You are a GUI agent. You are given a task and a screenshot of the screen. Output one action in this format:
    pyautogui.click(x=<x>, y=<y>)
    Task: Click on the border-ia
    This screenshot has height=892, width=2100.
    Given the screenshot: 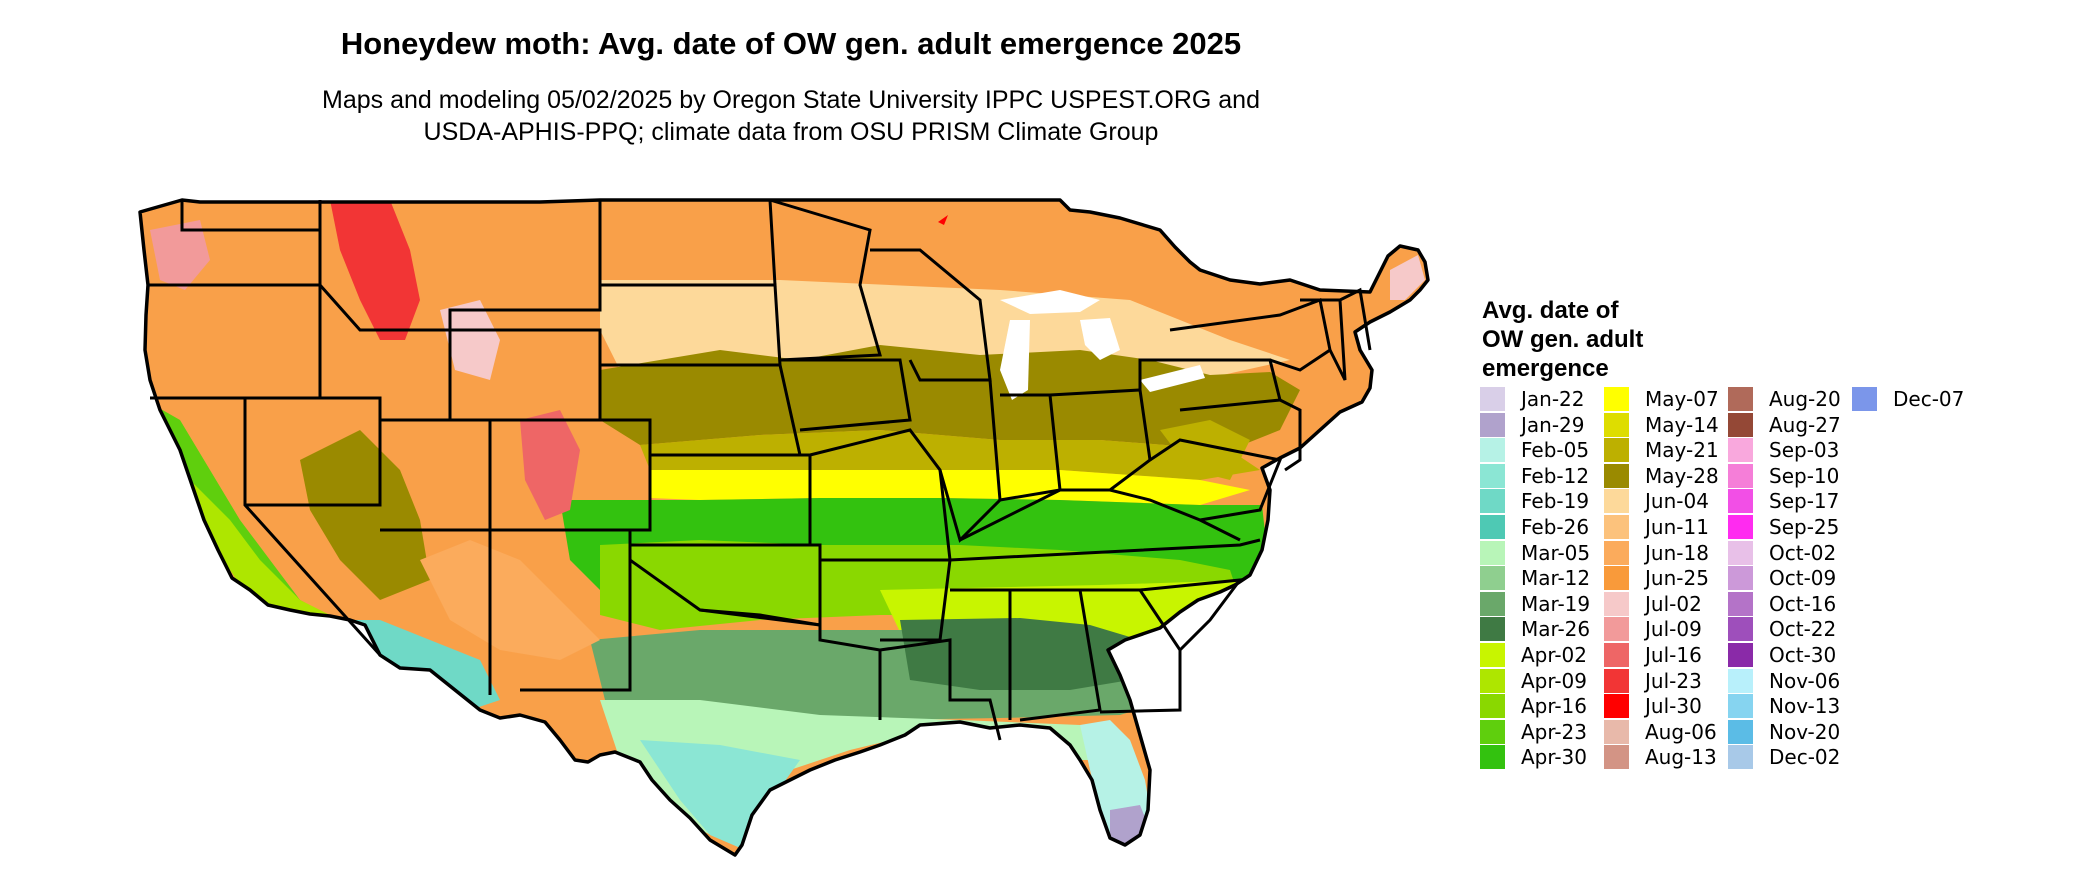 What is the action you would take?
    pyautogui.click(x=846, y=395)
    